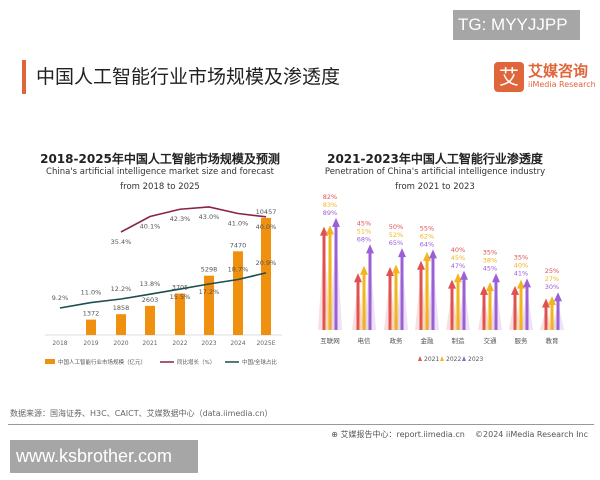 Image resolution: width=600 pixels, height=480 pixels. Describe the element at coordinates (209, 292) in the screenshot. I see `global-share-label: 17.2%` at that location.